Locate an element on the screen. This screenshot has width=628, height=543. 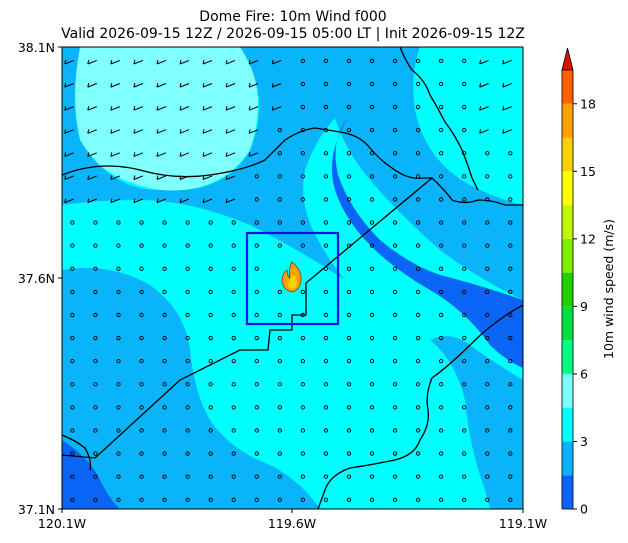
colorbar-tick-label: 18 is located at coordinates (588, 103).